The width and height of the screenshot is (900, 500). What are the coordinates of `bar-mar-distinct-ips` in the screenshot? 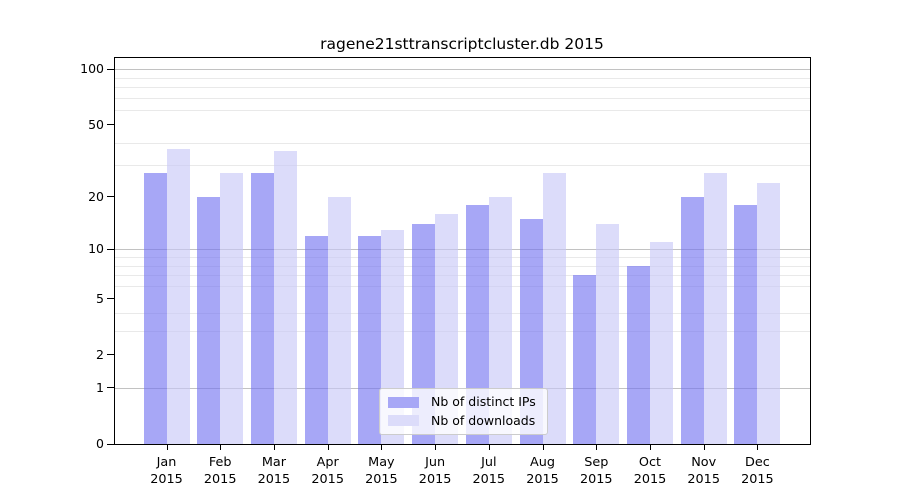 It's located at (262, 308).